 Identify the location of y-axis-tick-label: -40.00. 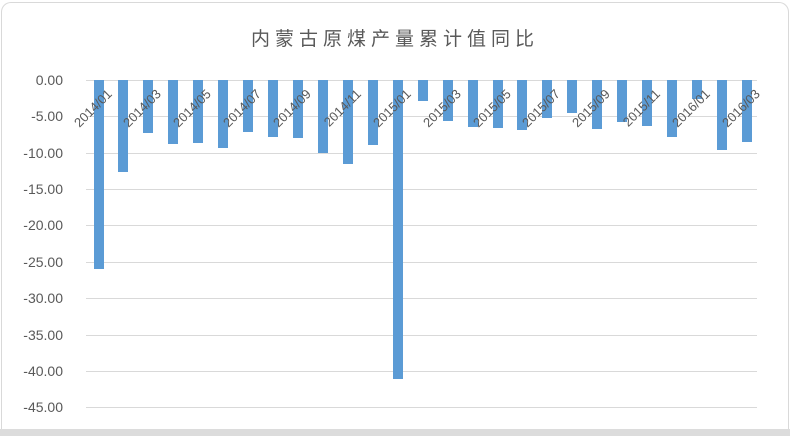
(43, 370).